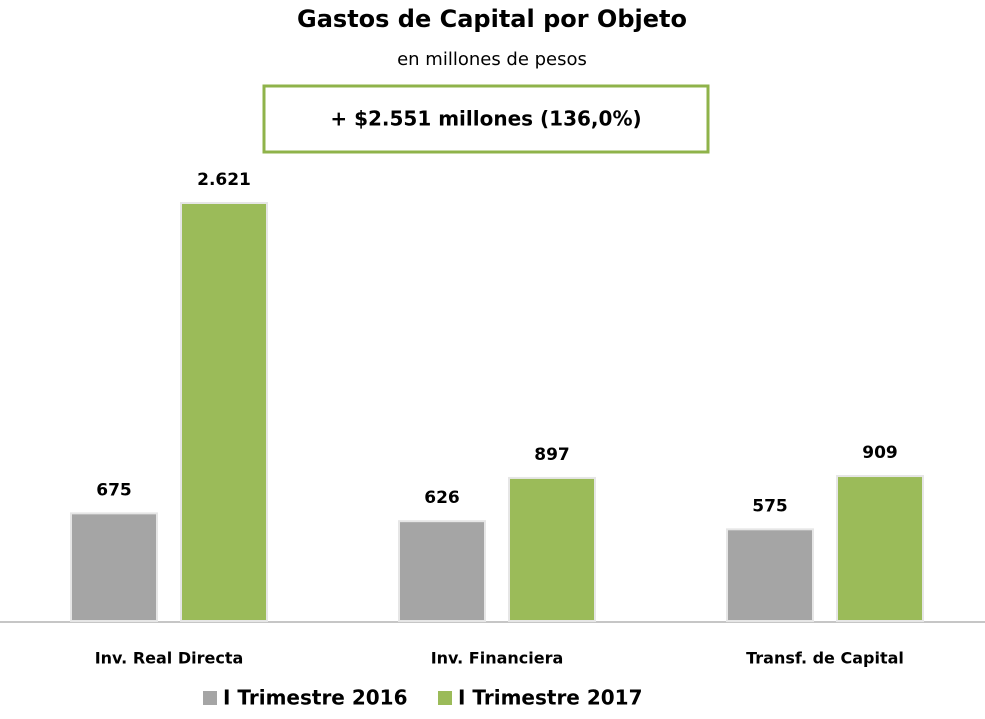 The image size is (985, 719). I want to click on x-tick-label: Inv. Real Directa, so click(169, 658).